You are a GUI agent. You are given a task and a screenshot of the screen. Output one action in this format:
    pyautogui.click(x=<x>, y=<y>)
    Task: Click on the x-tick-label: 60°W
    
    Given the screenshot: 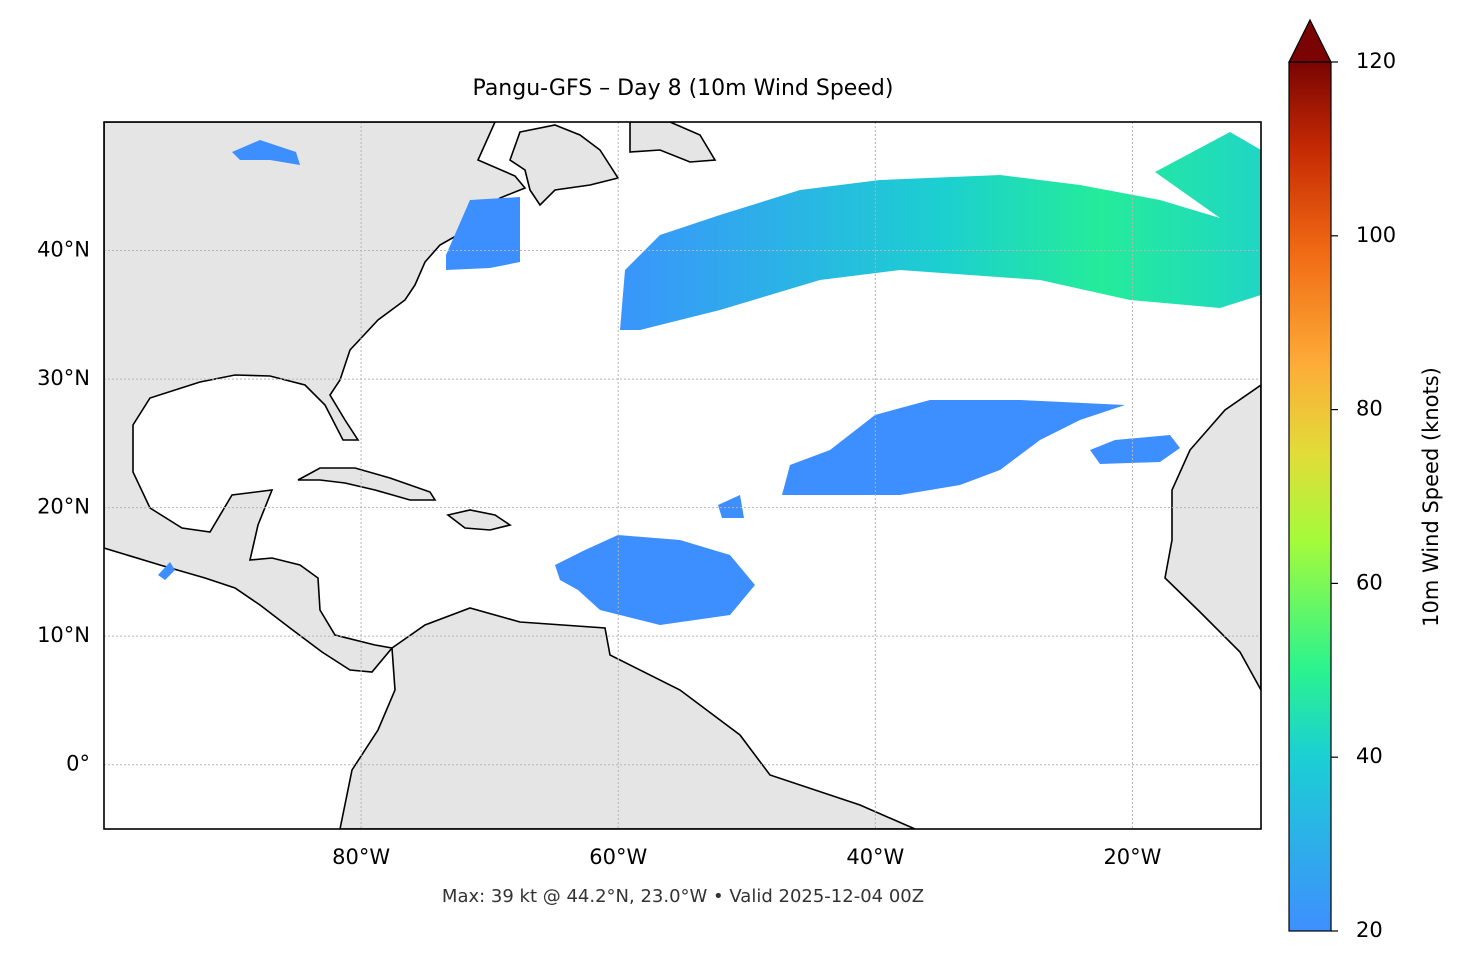 What is the action you would take?
    pyautogui.click(x=618, y=857)
    